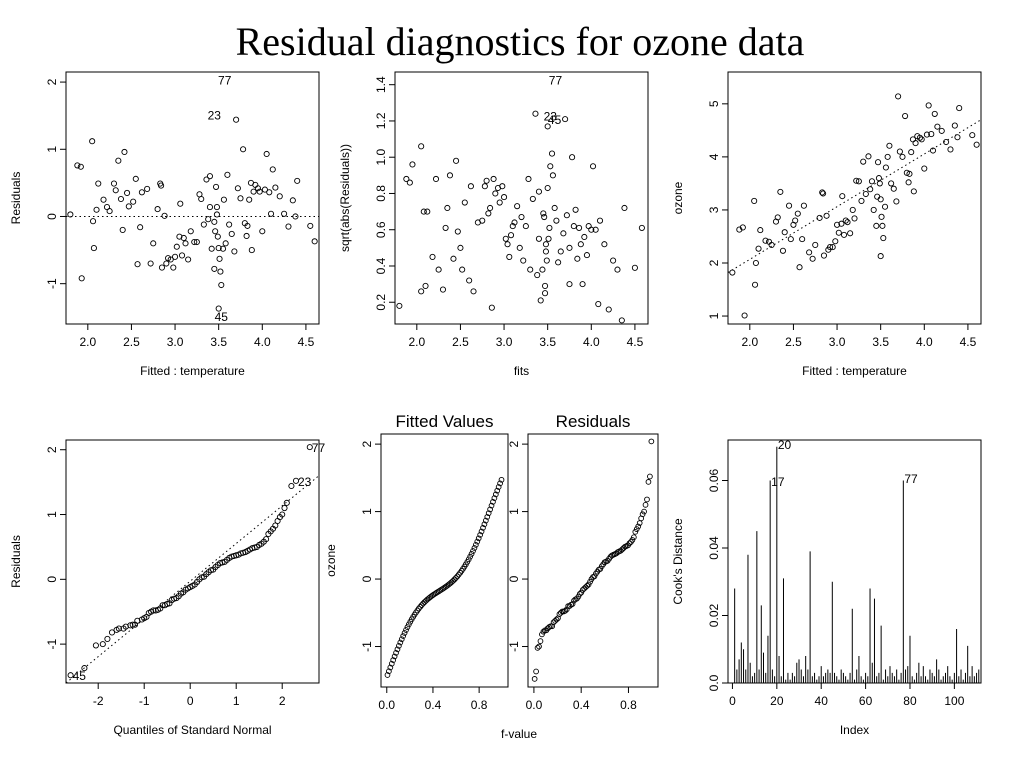 The height and width of the screenshot is (768, 1024). What do you see at coordinates (714, 548) in the screenshot?
I see `y-tick-label: 0.04` at bounding box center [714, 548].